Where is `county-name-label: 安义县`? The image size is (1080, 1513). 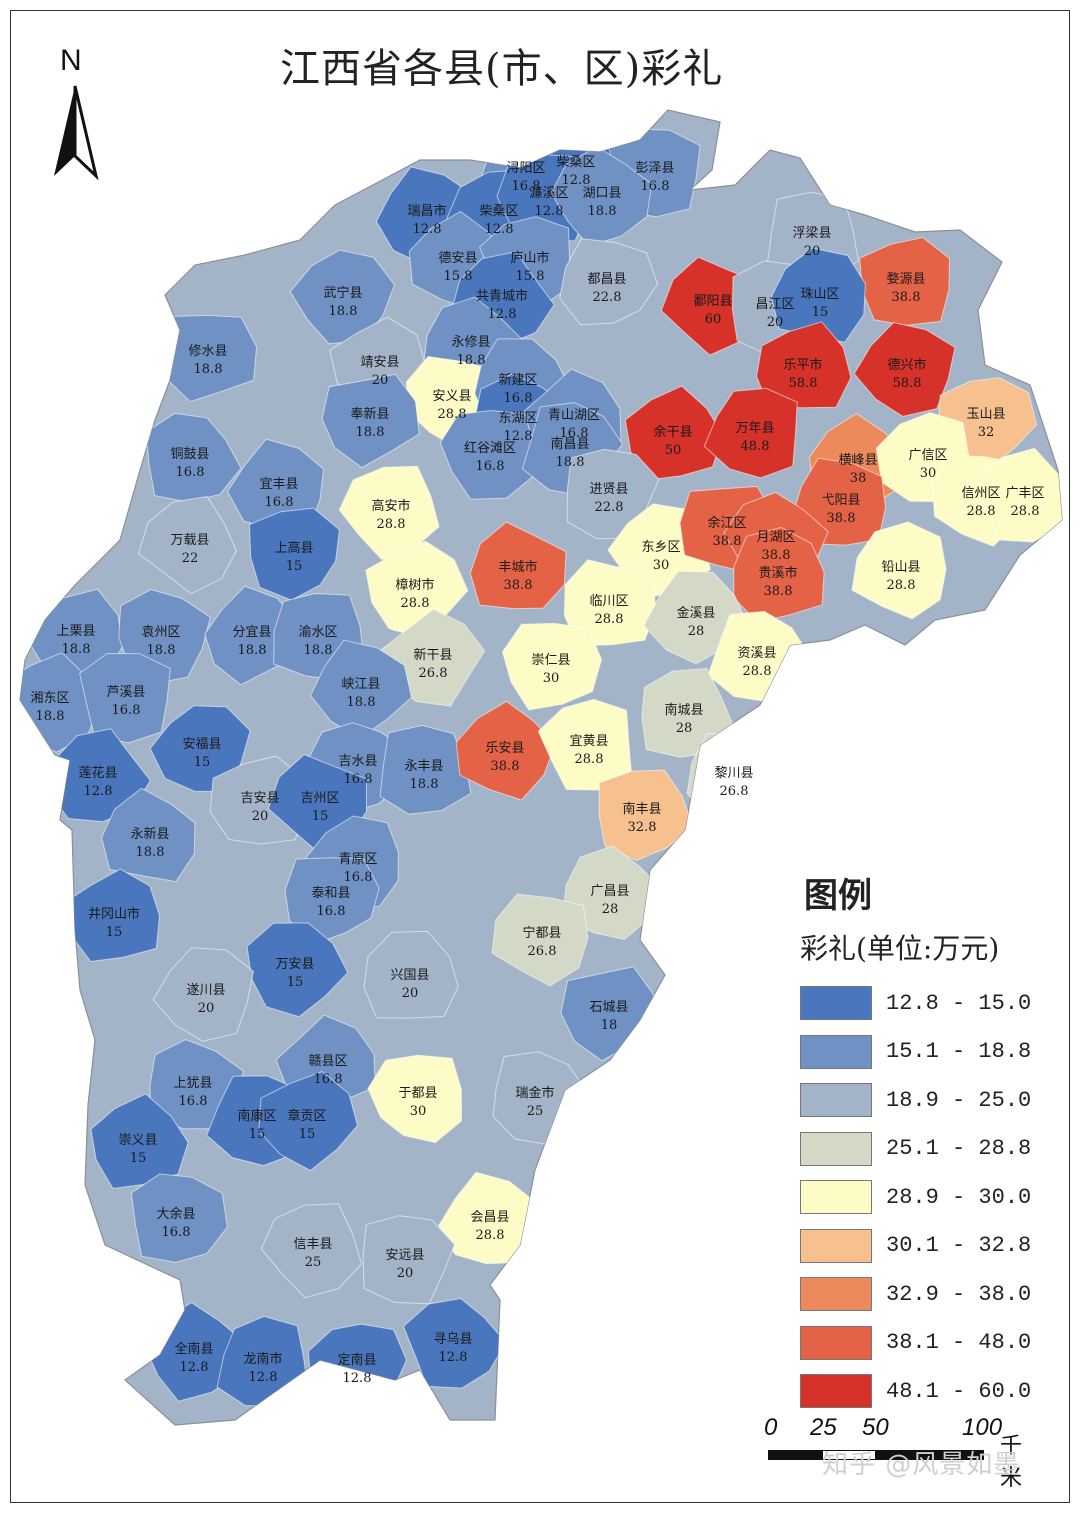
county-name-label: 安义县 is located at coordinates (451, 396).